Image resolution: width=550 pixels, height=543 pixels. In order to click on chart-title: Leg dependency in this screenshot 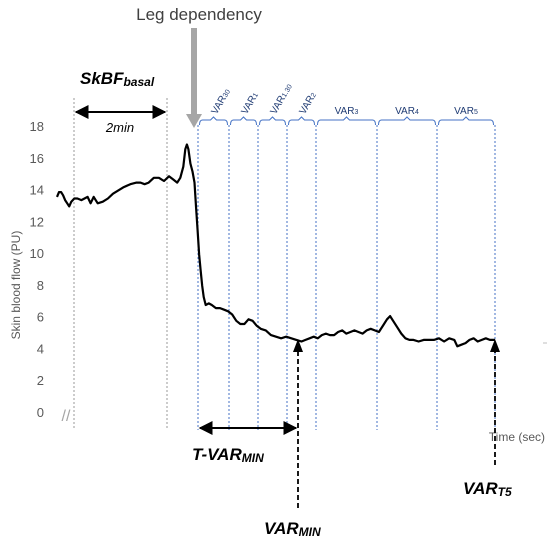, I will do `click(199, 14)`.